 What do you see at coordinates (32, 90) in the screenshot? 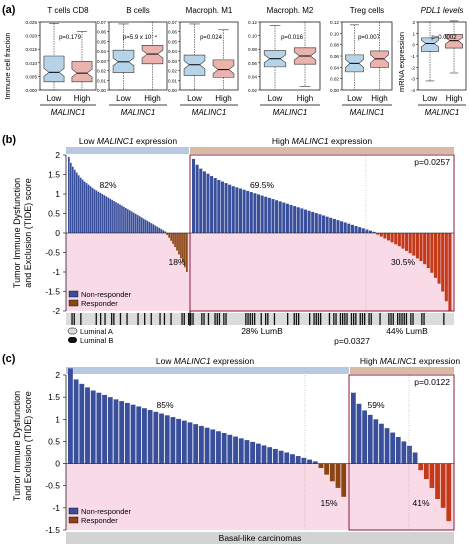
I see `panel-a-ytick-label: 0.000` at bounding box center [32, 90].